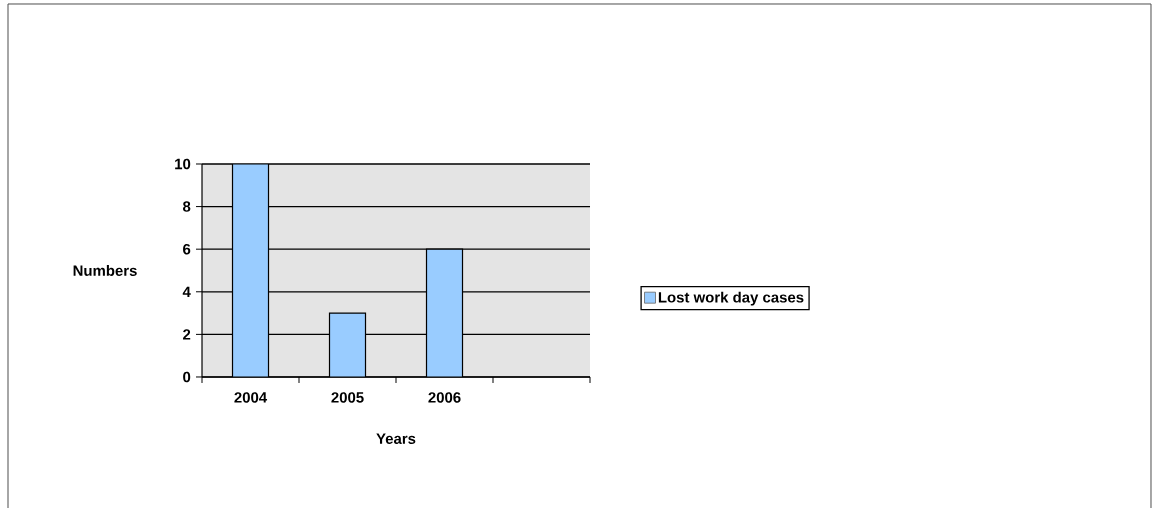 This screenshot has width=1159, height=508. Describe the element at coordinates (187, 377) in the screenshot. I see `y-tick-label: 0` at that location.